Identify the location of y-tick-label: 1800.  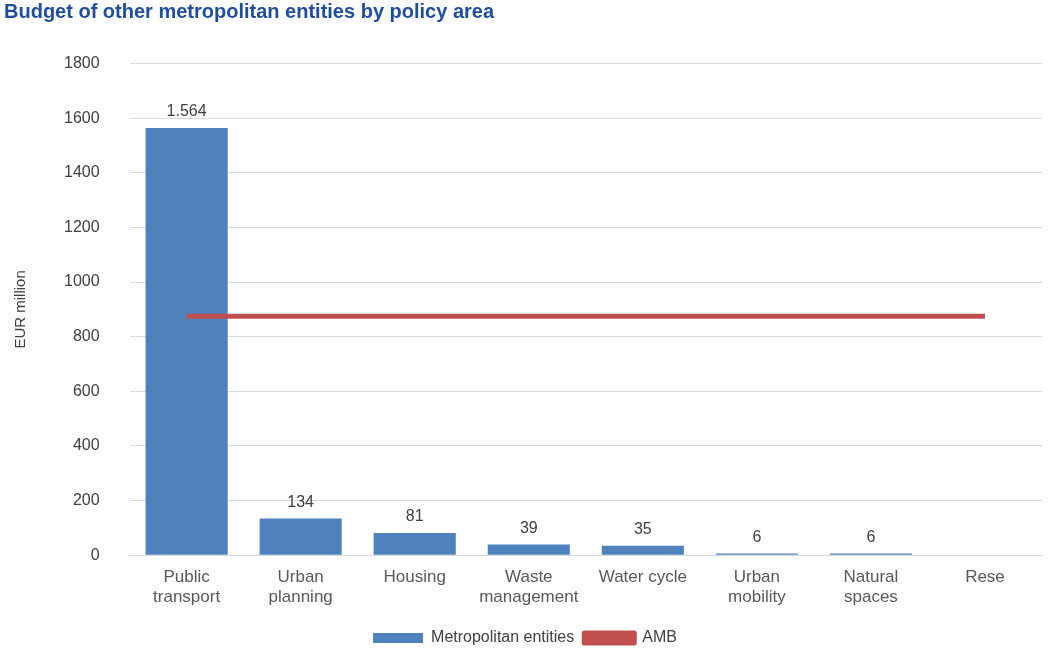
(82, 63).